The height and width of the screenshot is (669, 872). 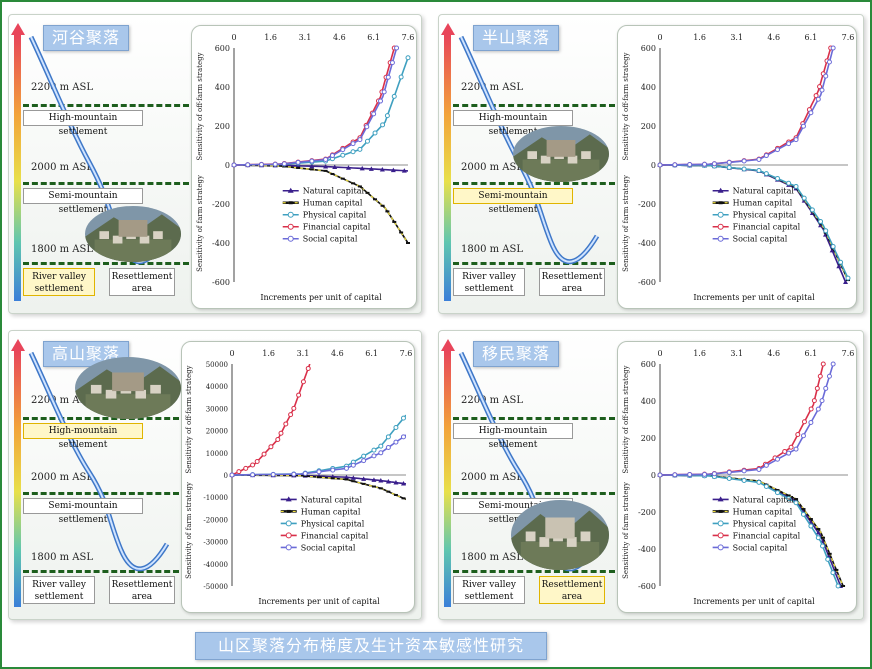 What do you see at coordinates (217, 432) in the screenshot?
I see `y-tick-label: 20000` at bounding box center [217, 432].